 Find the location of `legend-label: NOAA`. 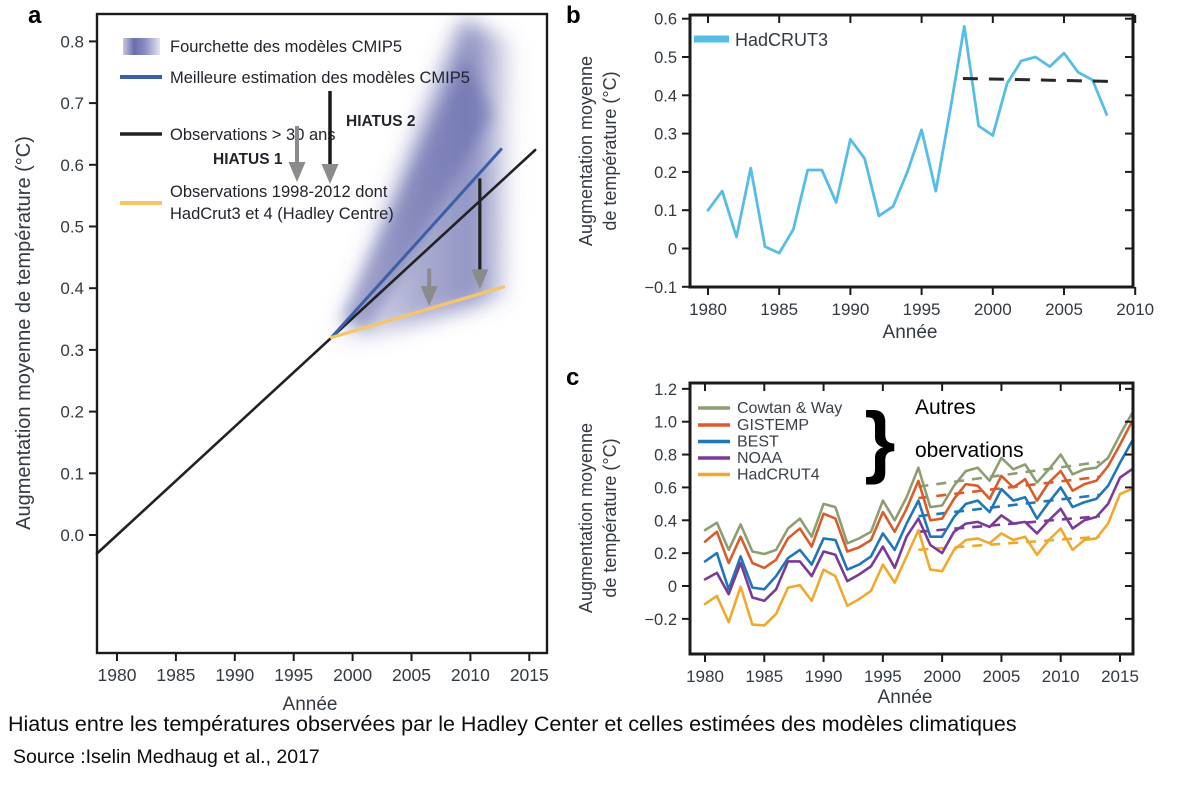

legend-label: NOAA is located at coordinates (760, 458).